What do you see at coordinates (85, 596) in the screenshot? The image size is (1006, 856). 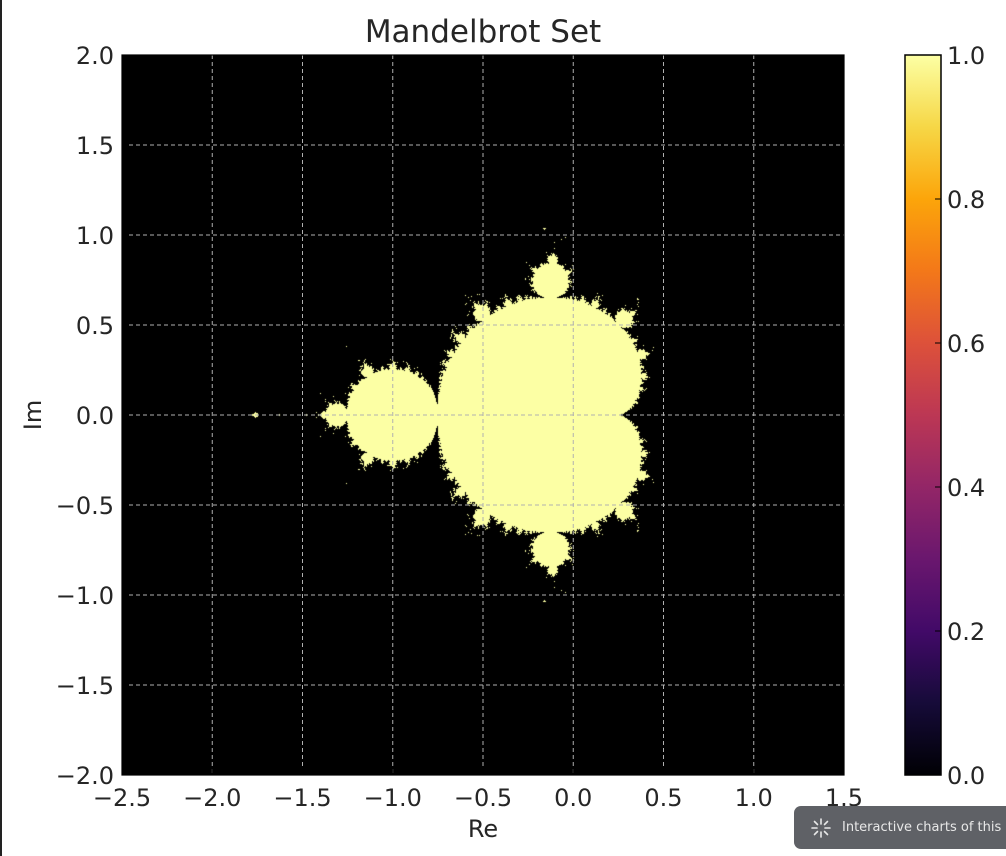 I see `y-tick-label: −1.0` at bounding box center [85, 596].